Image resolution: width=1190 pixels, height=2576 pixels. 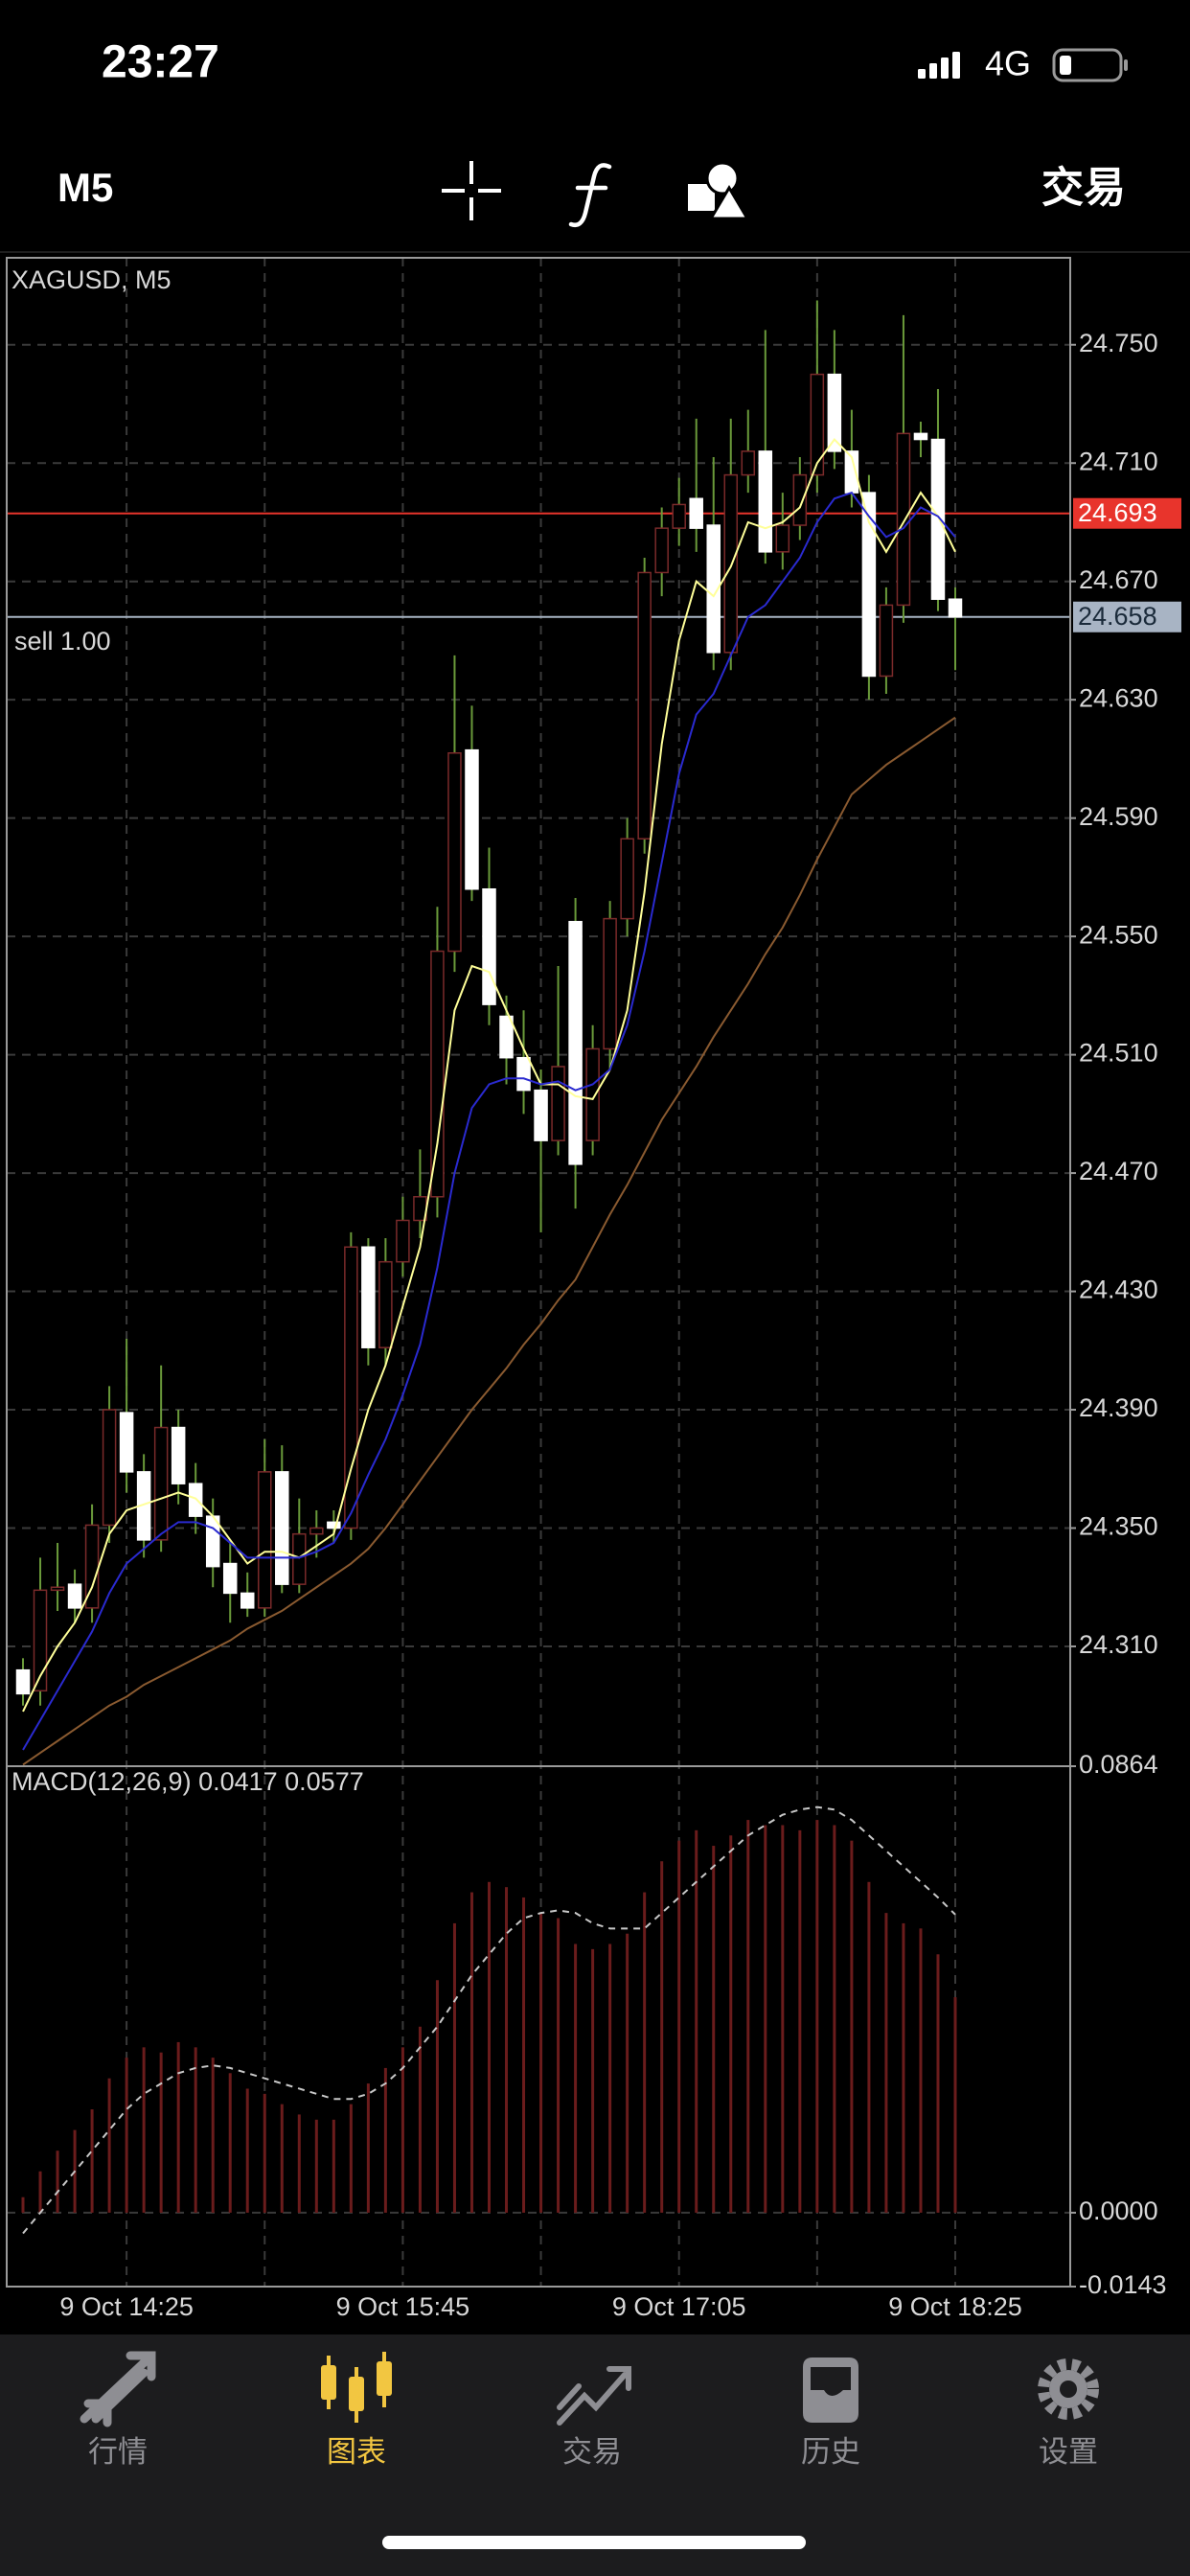 What do you see at coordinates (1119, 461) in the screenshot?
I see `y-tick-label: 24.710` at bounding box center [1119, 461].